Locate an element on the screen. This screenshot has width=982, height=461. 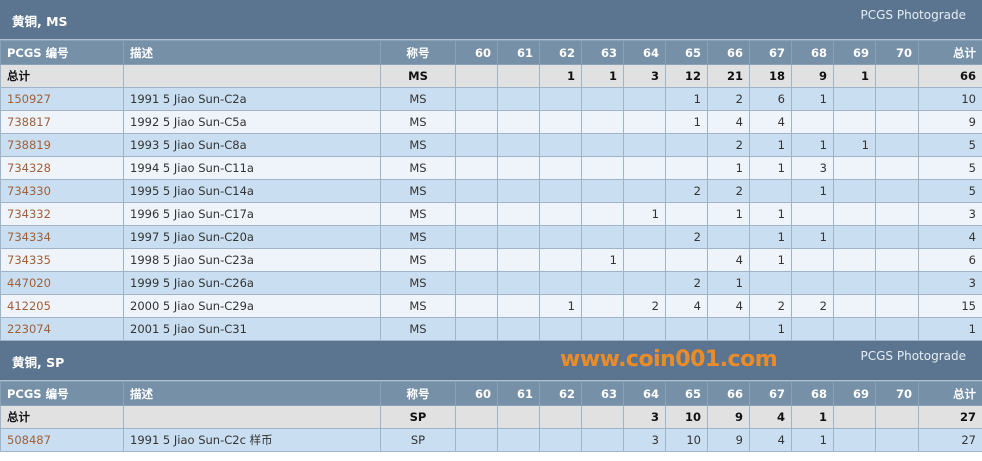
designation: MS is located at coordinates (418, 168).